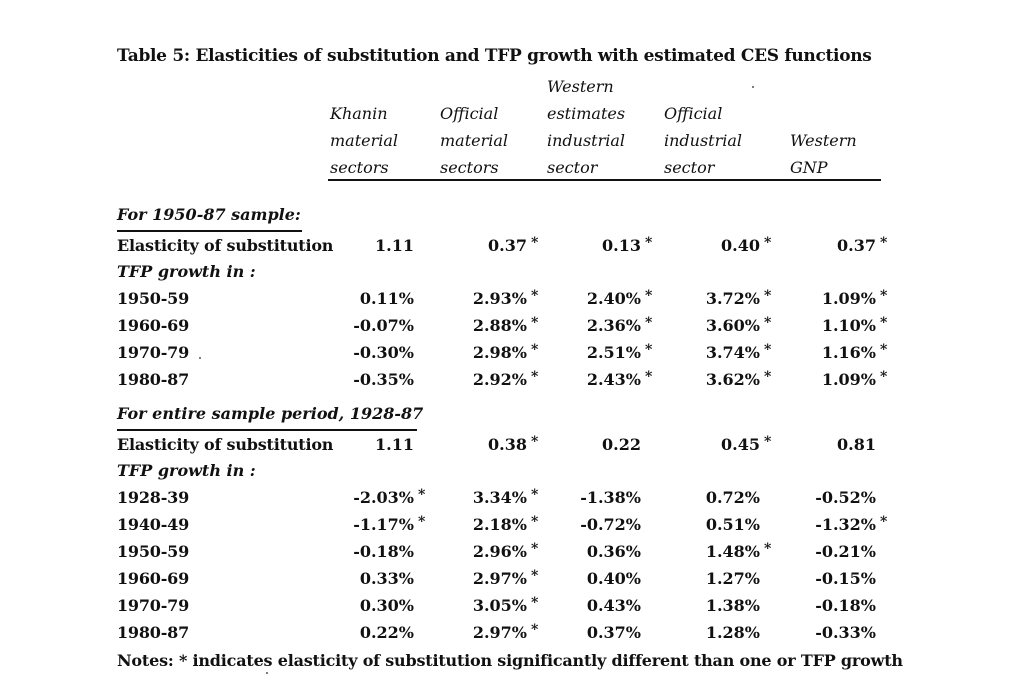  Describe the element at coordinates (383, 497) in the screenshot. I see `table-cell-value: -2.03%` at that location.